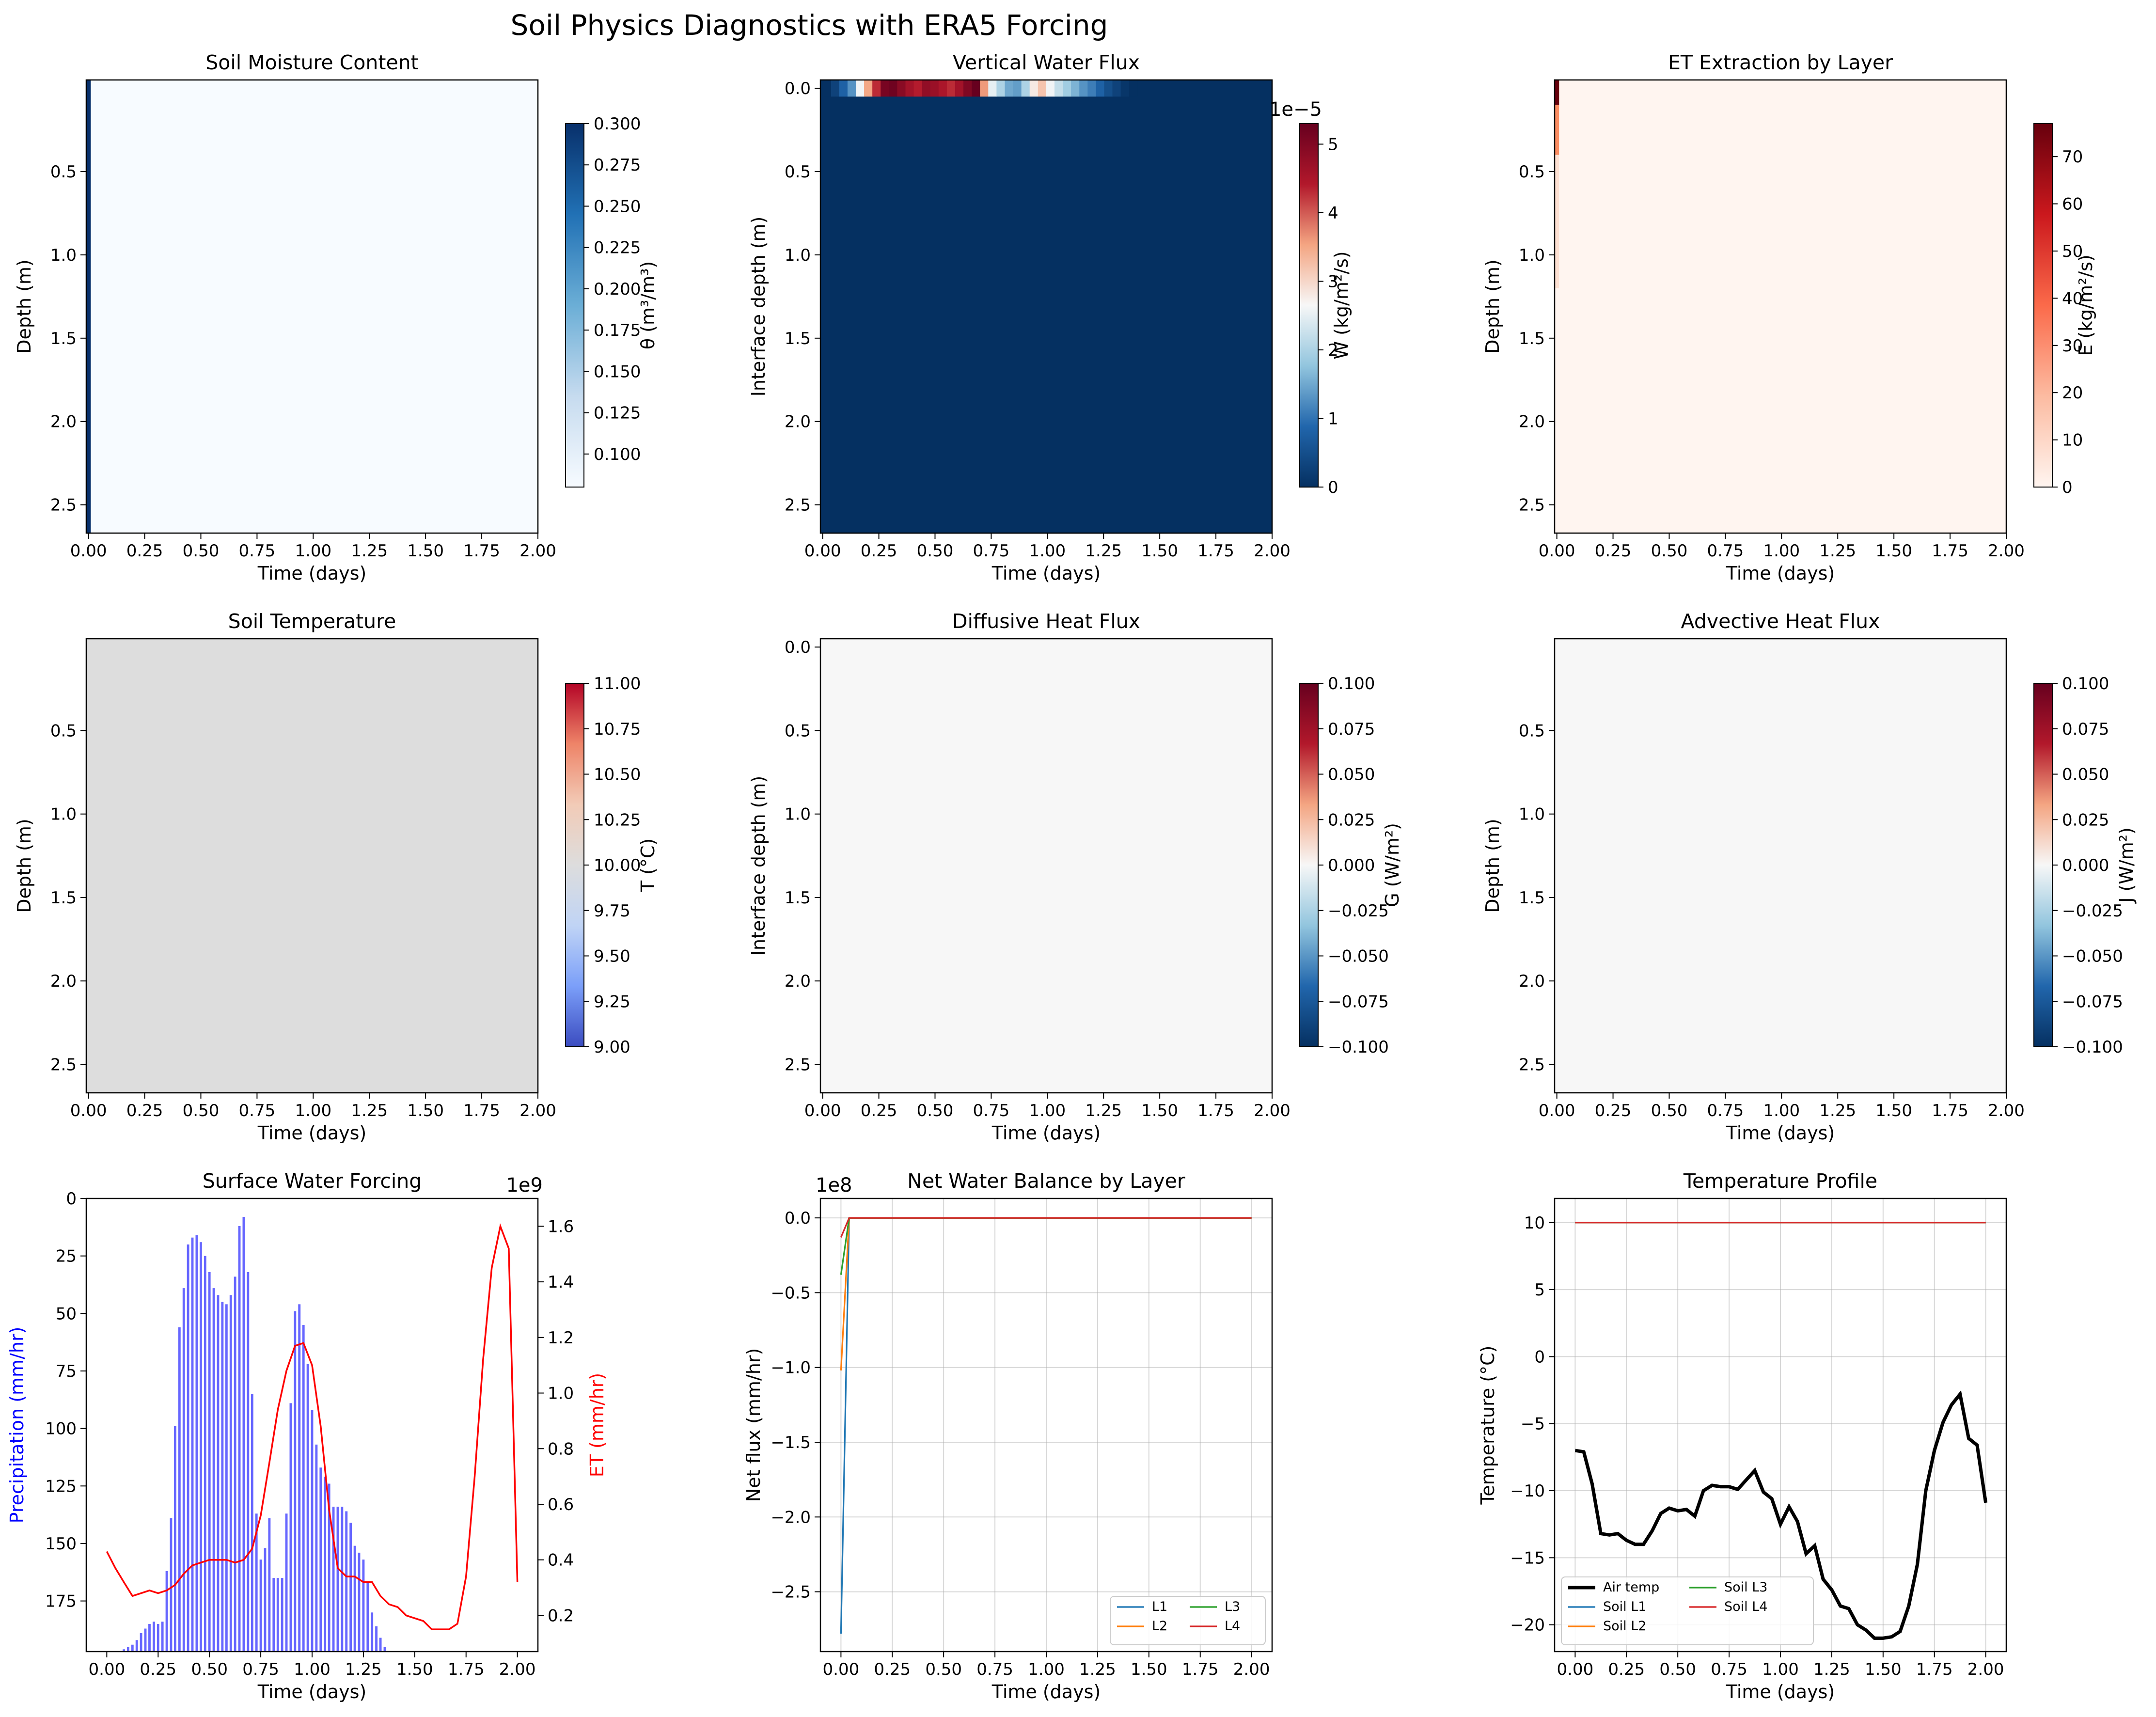  Describe the element at coordinates (1333, 487) in the screenshot. I see `colorbar-tick-label: 0` at that location.